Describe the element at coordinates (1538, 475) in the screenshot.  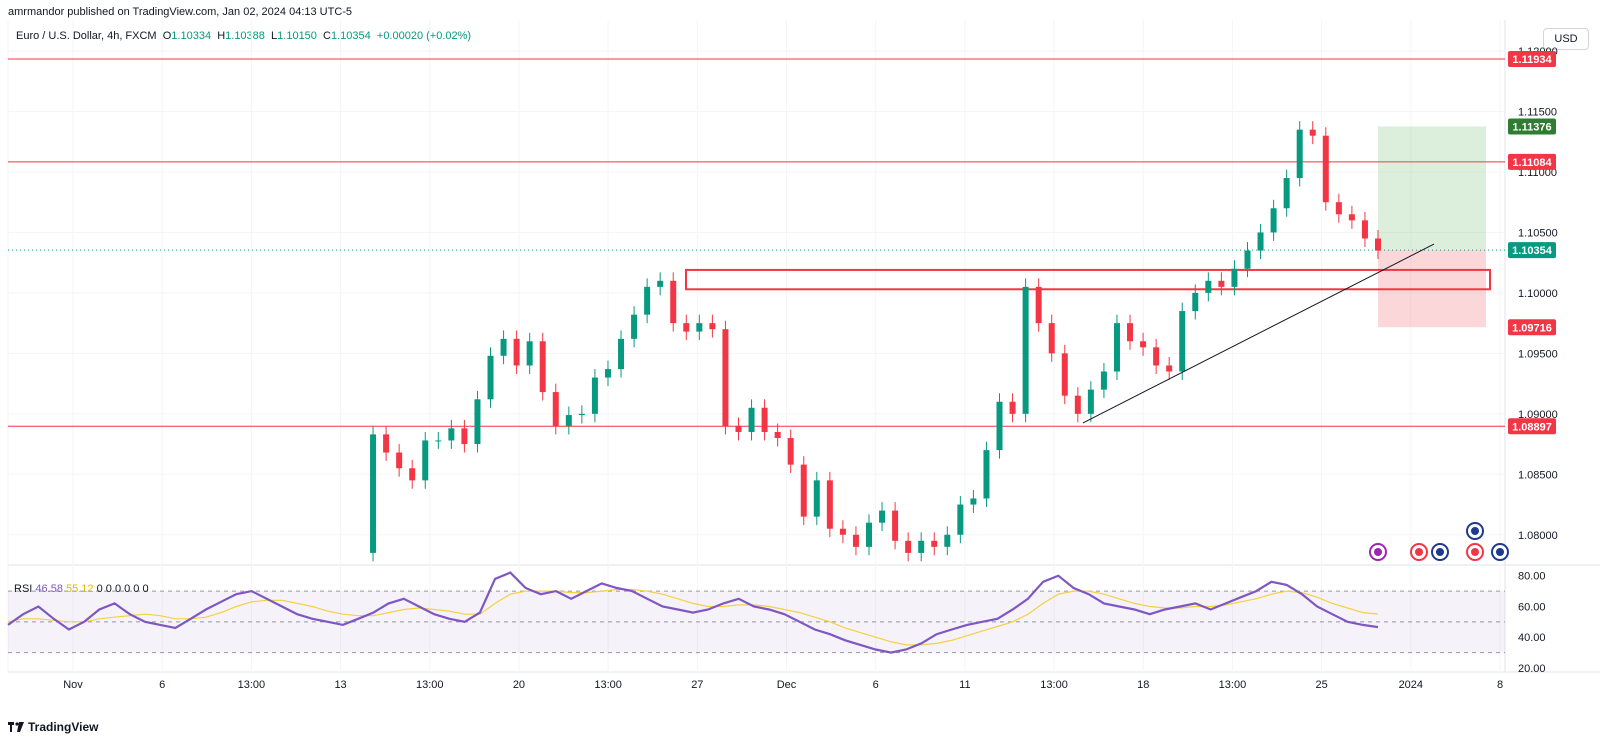
I see `price-tick-label: 1.08500` at that location.